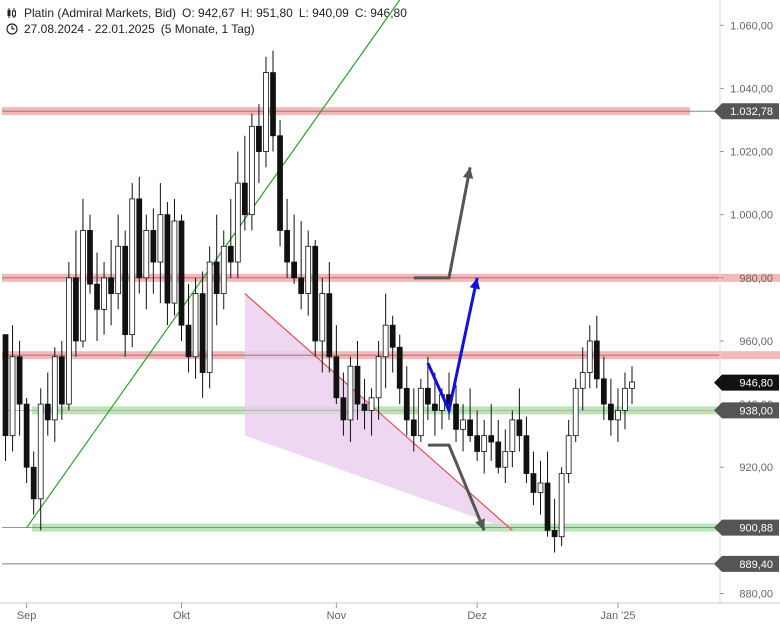 The image size is (780, 625). I want to click on chart-period: (5 Monate, 1 Tag), so click(207, 29).